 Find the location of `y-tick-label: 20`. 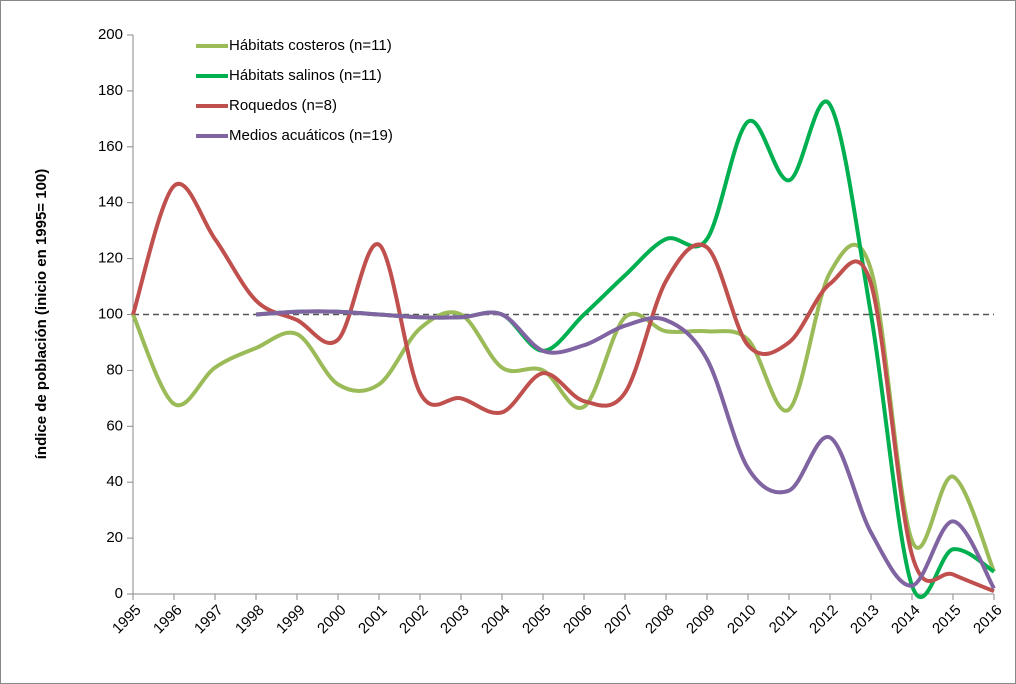

y-tick-label: 20 is located at coordinates (114, 537).